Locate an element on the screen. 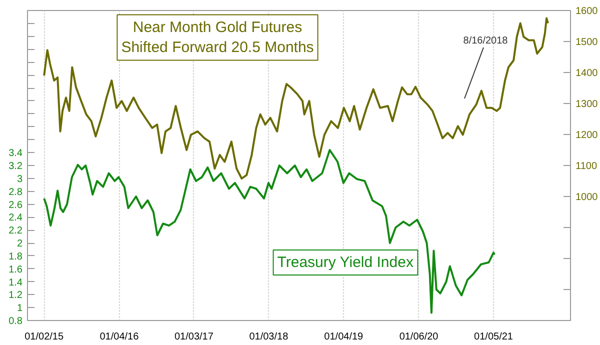  y-tick-label: 2.4 is located at coordinates (15, 218).